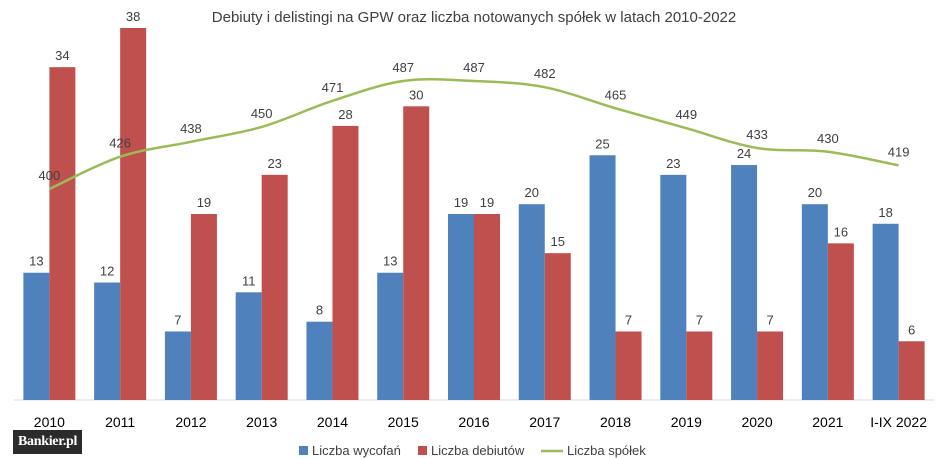  I want to click on data-label-debuts-2013: 23, so click(274, 163).